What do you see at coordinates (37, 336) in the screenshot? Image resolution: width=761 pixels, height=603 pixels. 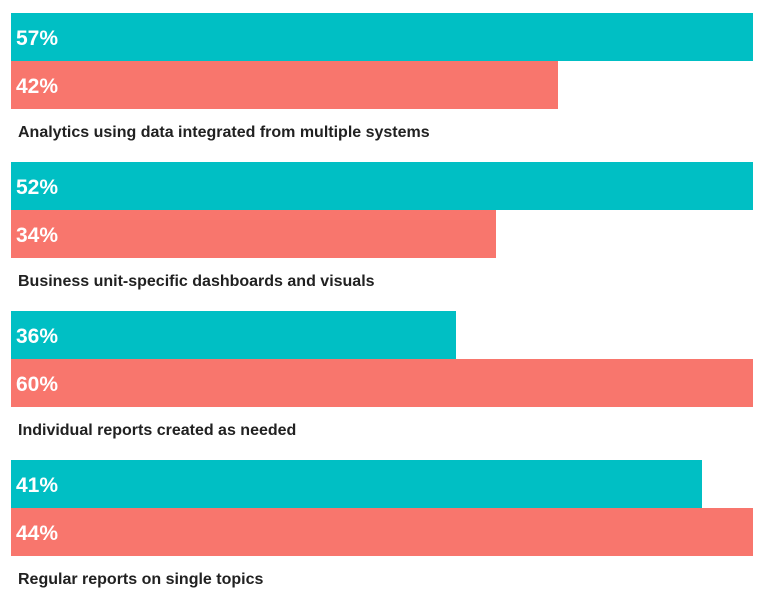 I see `bar-value-label: 36%` at bounding box center [37, 336].